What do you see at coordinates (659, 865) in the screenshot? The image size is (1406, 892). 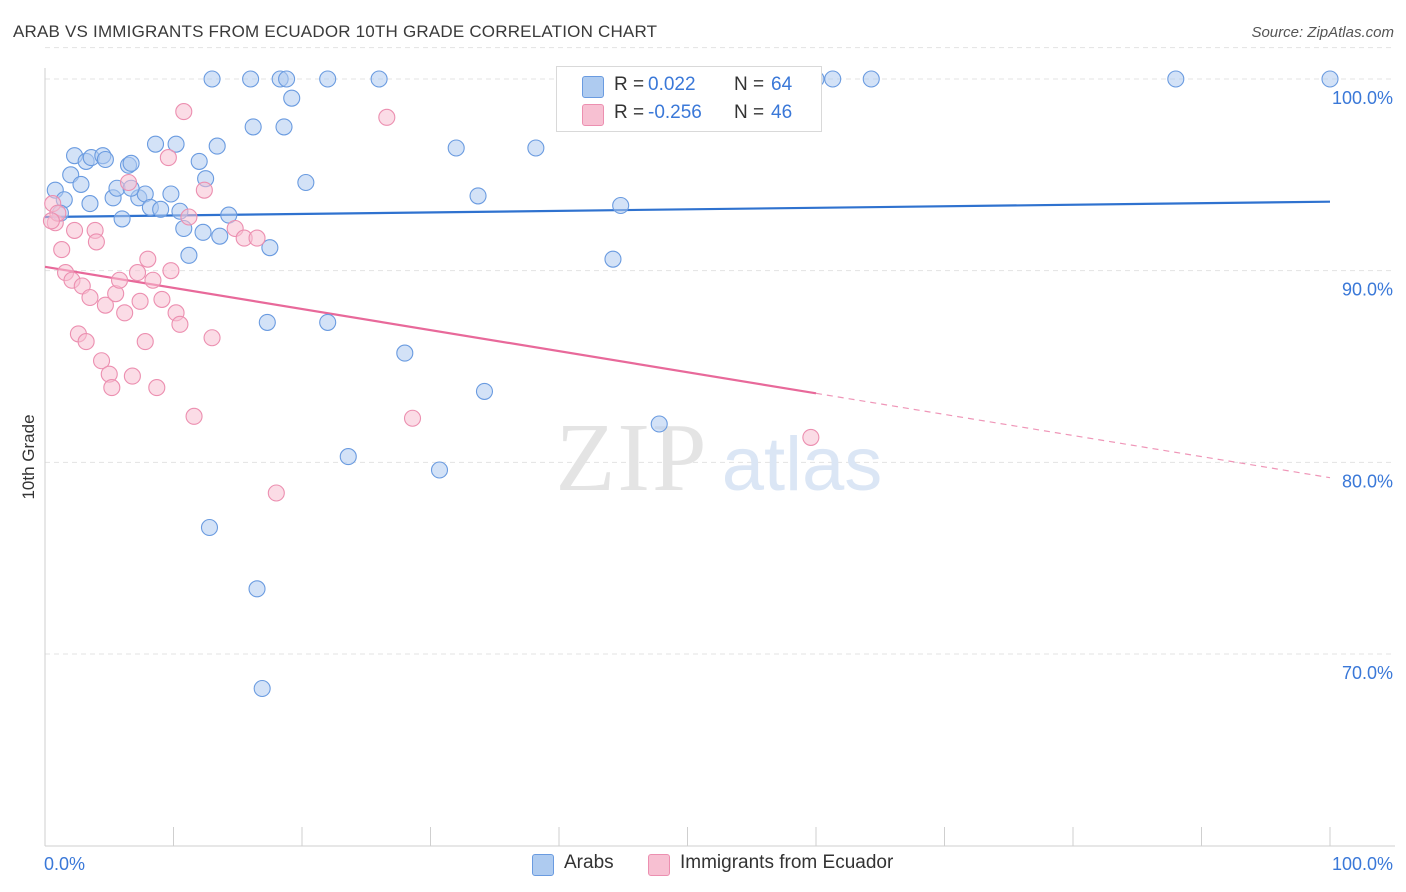 I see `bottom-legend-swatch-ecuador` at bounding box center [659, 865].